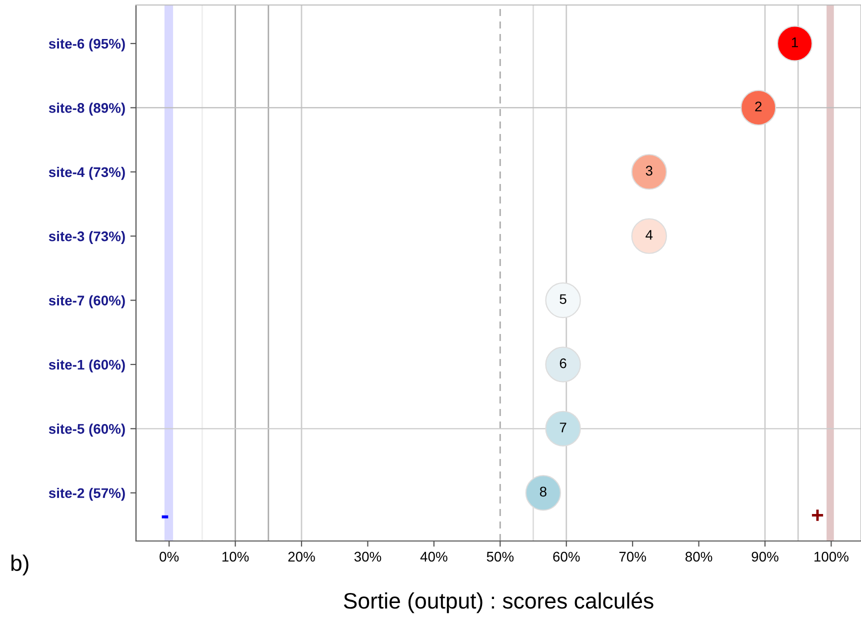 The width and height of the screenshot is (861, 619). What do you see at coordinates (165, 516) in the screenshot?
I see `annotation: -` at bounding box center [165, 516].